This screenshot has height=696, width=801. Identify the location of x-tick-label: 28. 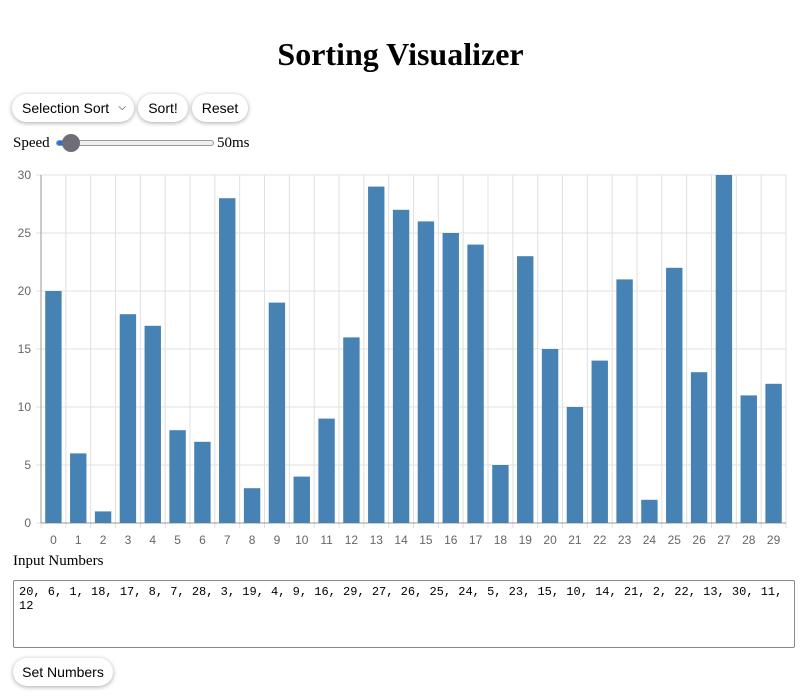
(749, 540).